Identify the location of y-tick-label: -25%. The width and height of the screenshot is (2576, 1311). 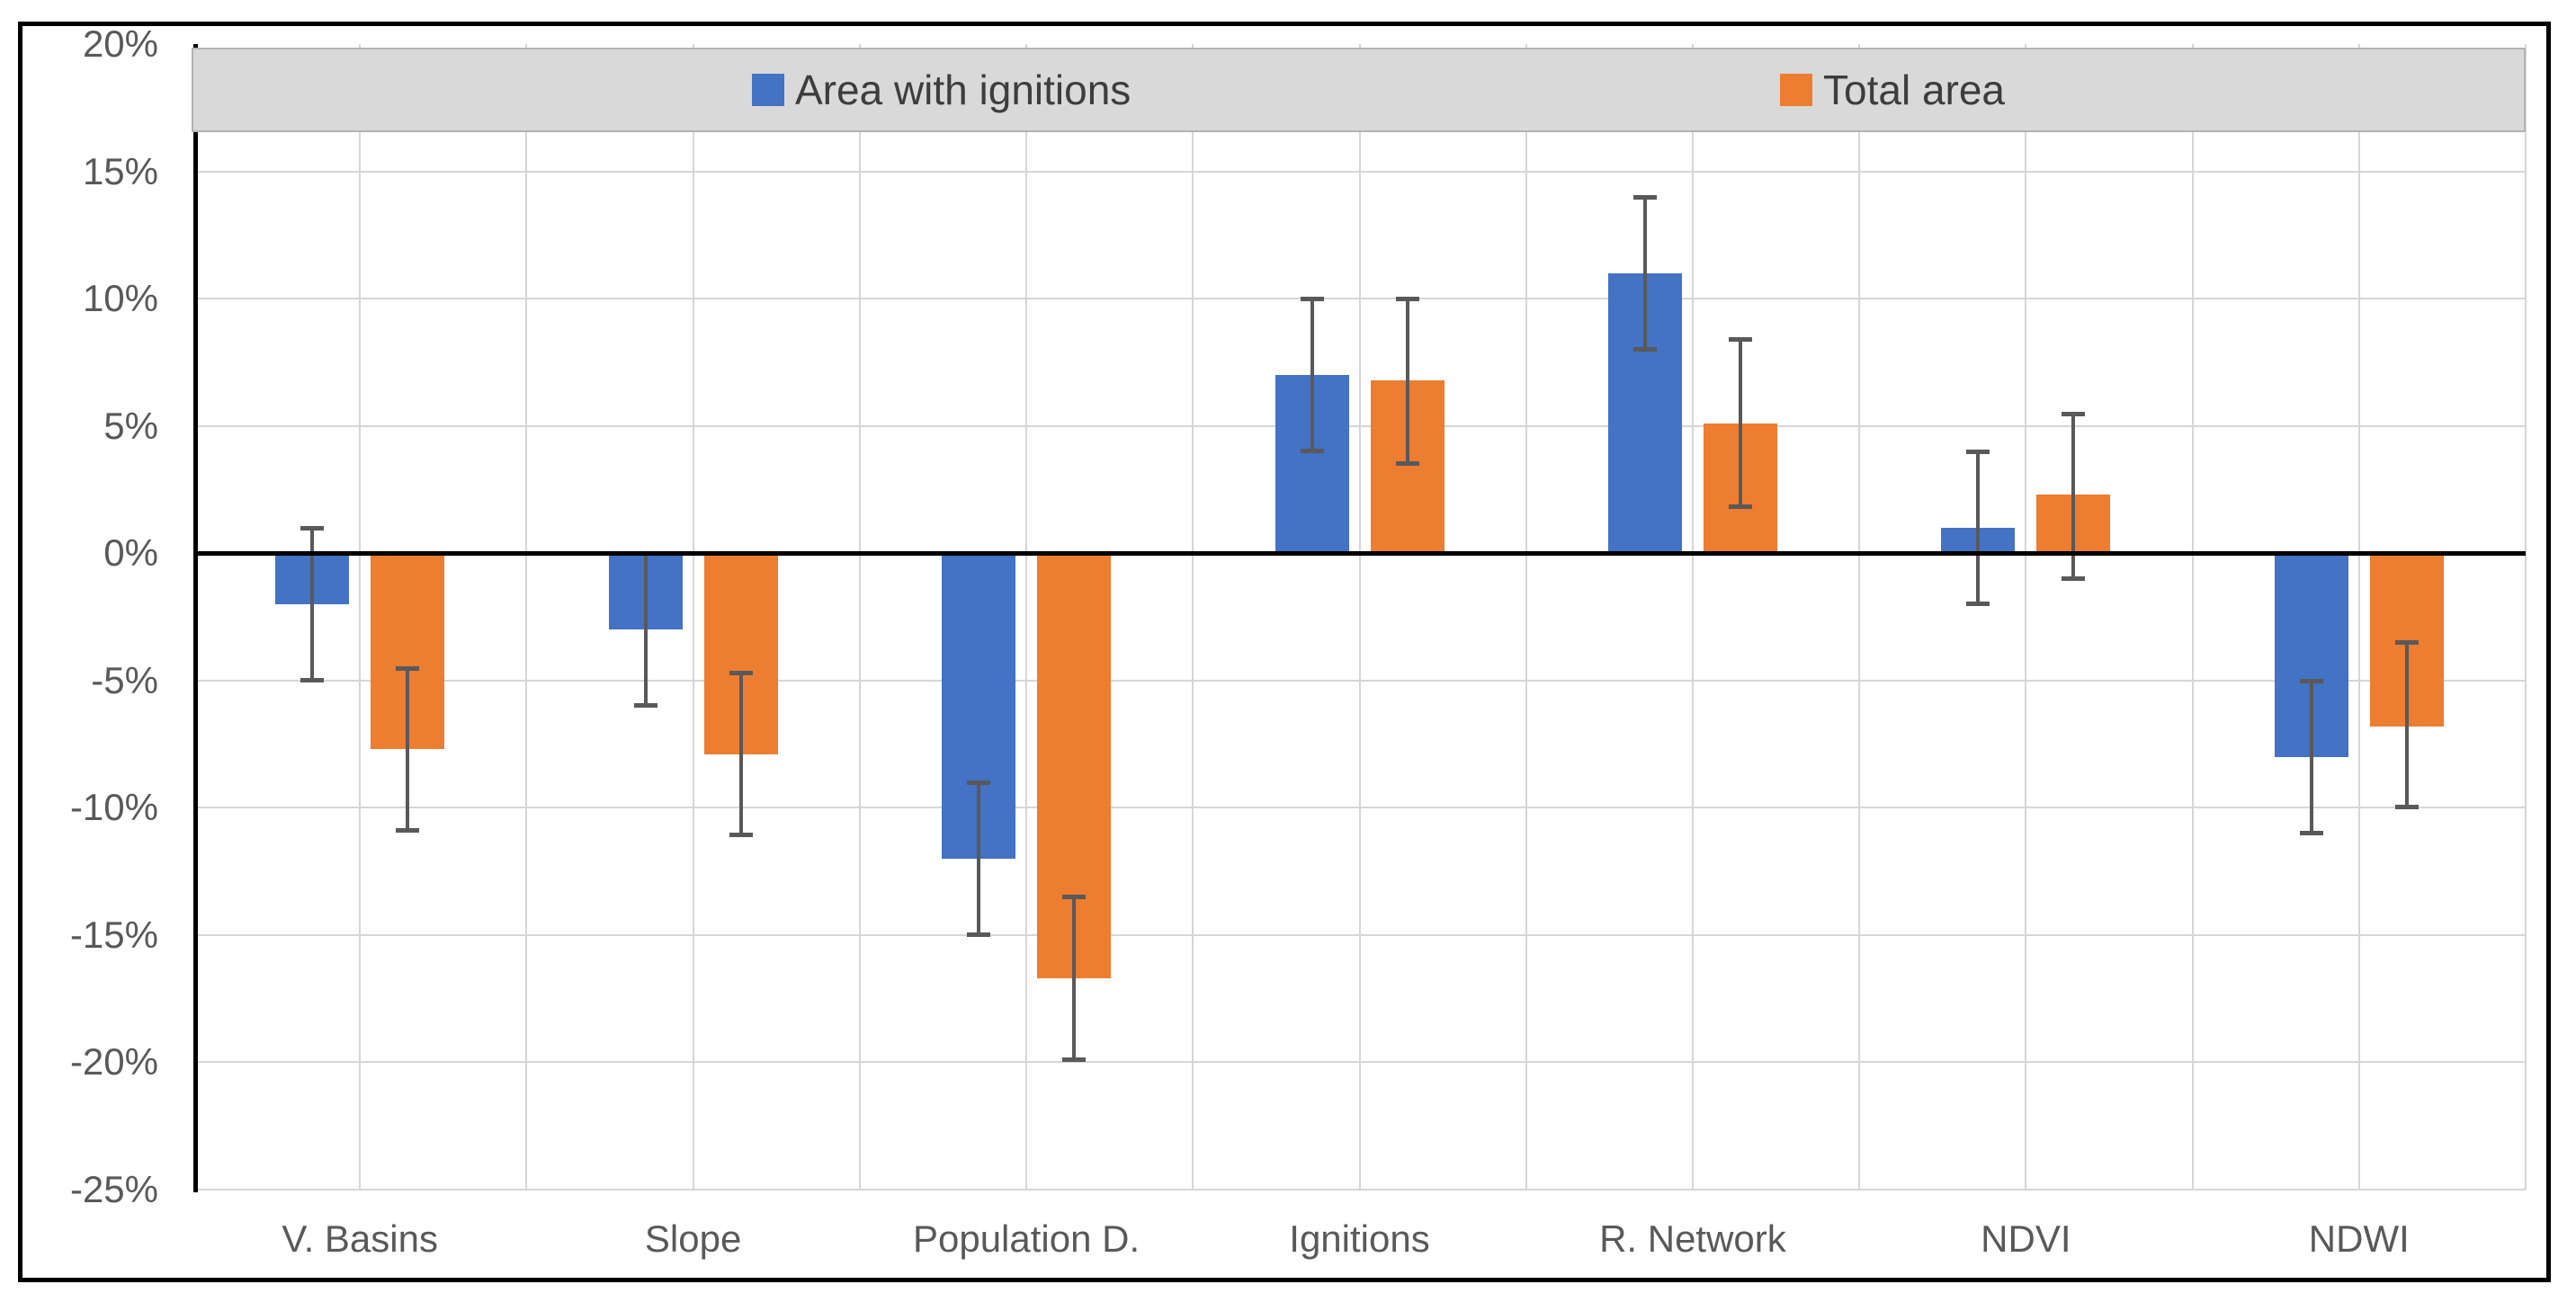
(113, 1189).